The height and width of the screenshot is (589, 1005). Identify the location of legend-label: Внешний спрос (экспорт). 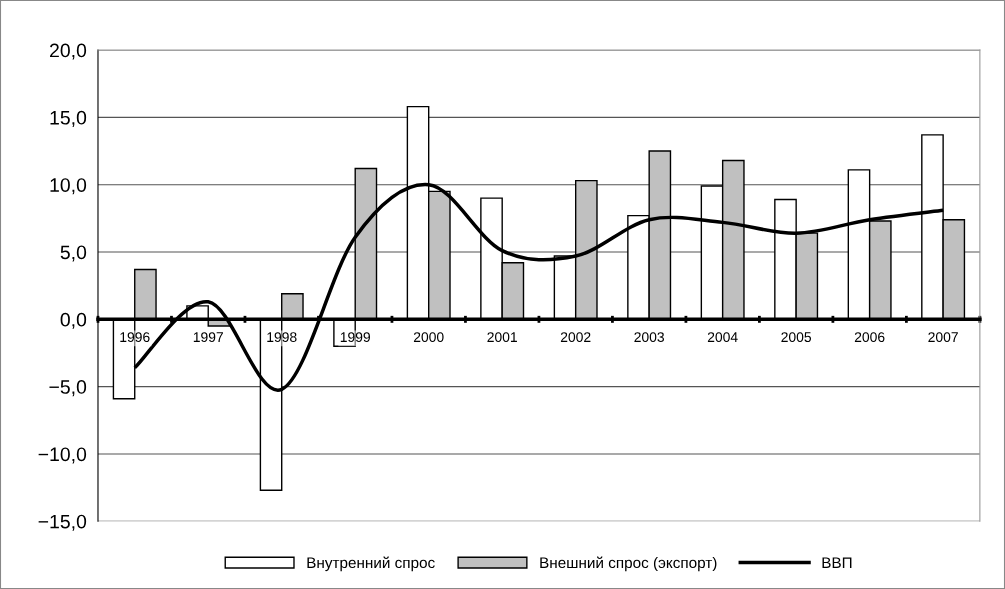
(628, 564).